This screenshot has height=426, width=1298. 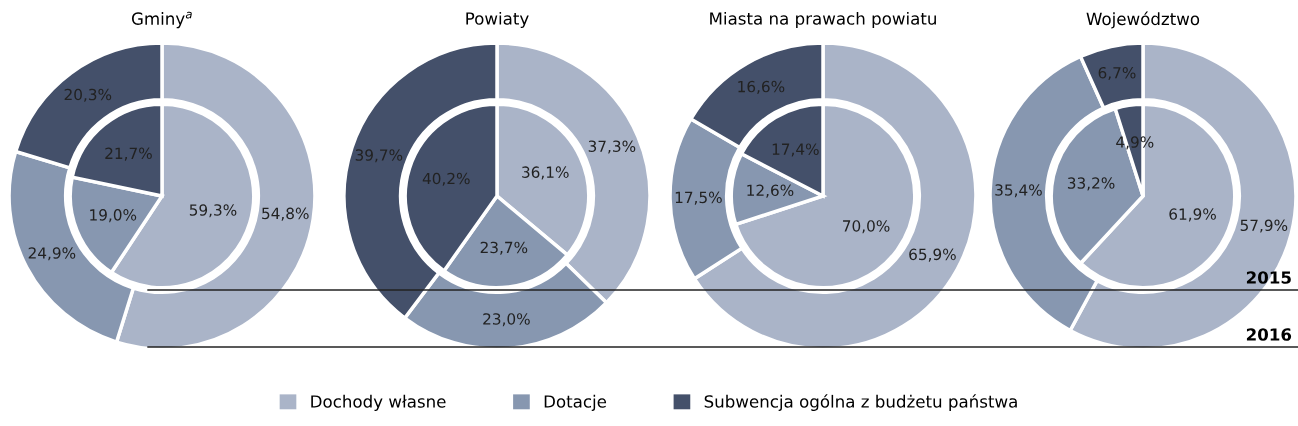 I want to click on data-label: 19,0%, so click(x=113, y=216).